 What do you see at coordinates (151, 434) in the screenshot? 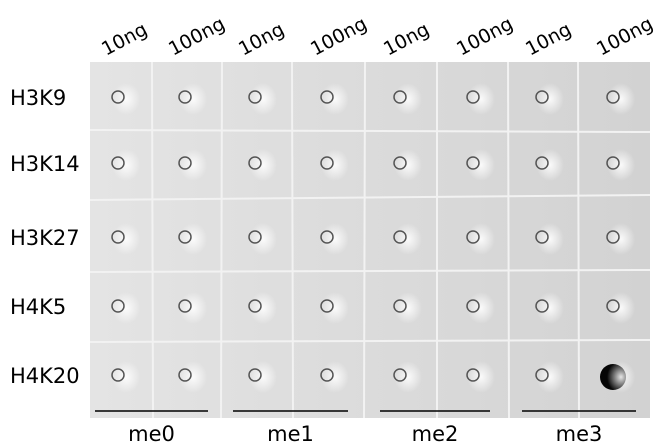
I see `group-label: me0` at bounding box center [151, 434].